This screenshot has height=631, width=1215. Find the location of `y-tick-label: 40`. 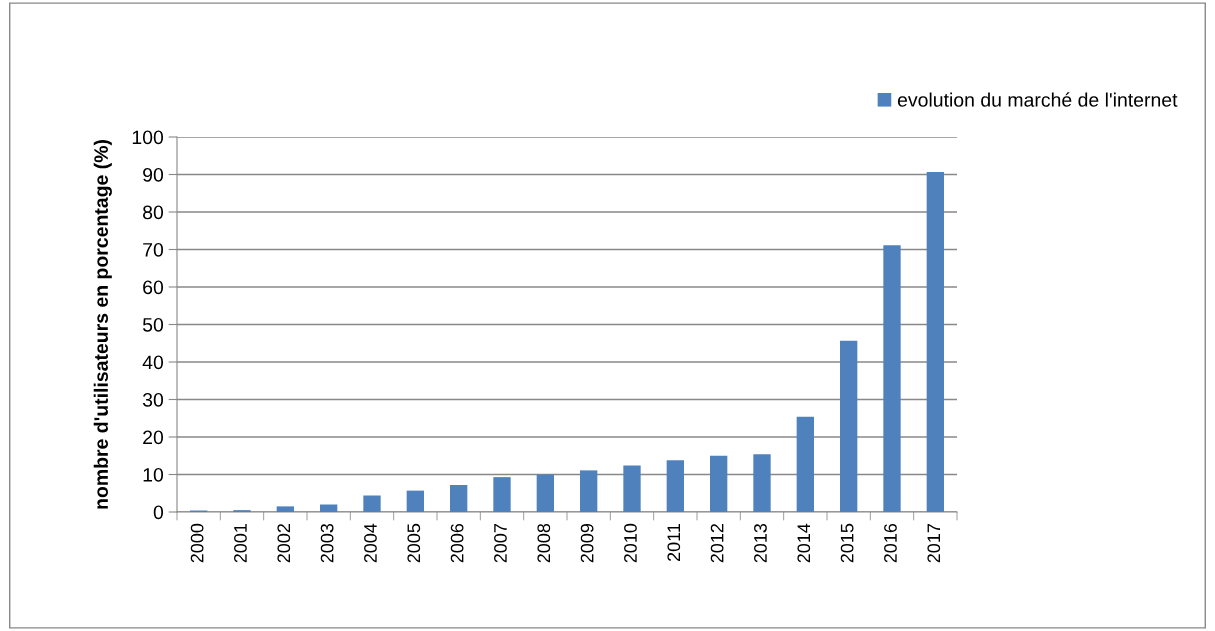

y-tick-label: 40 is located at coordinates (153, 362).